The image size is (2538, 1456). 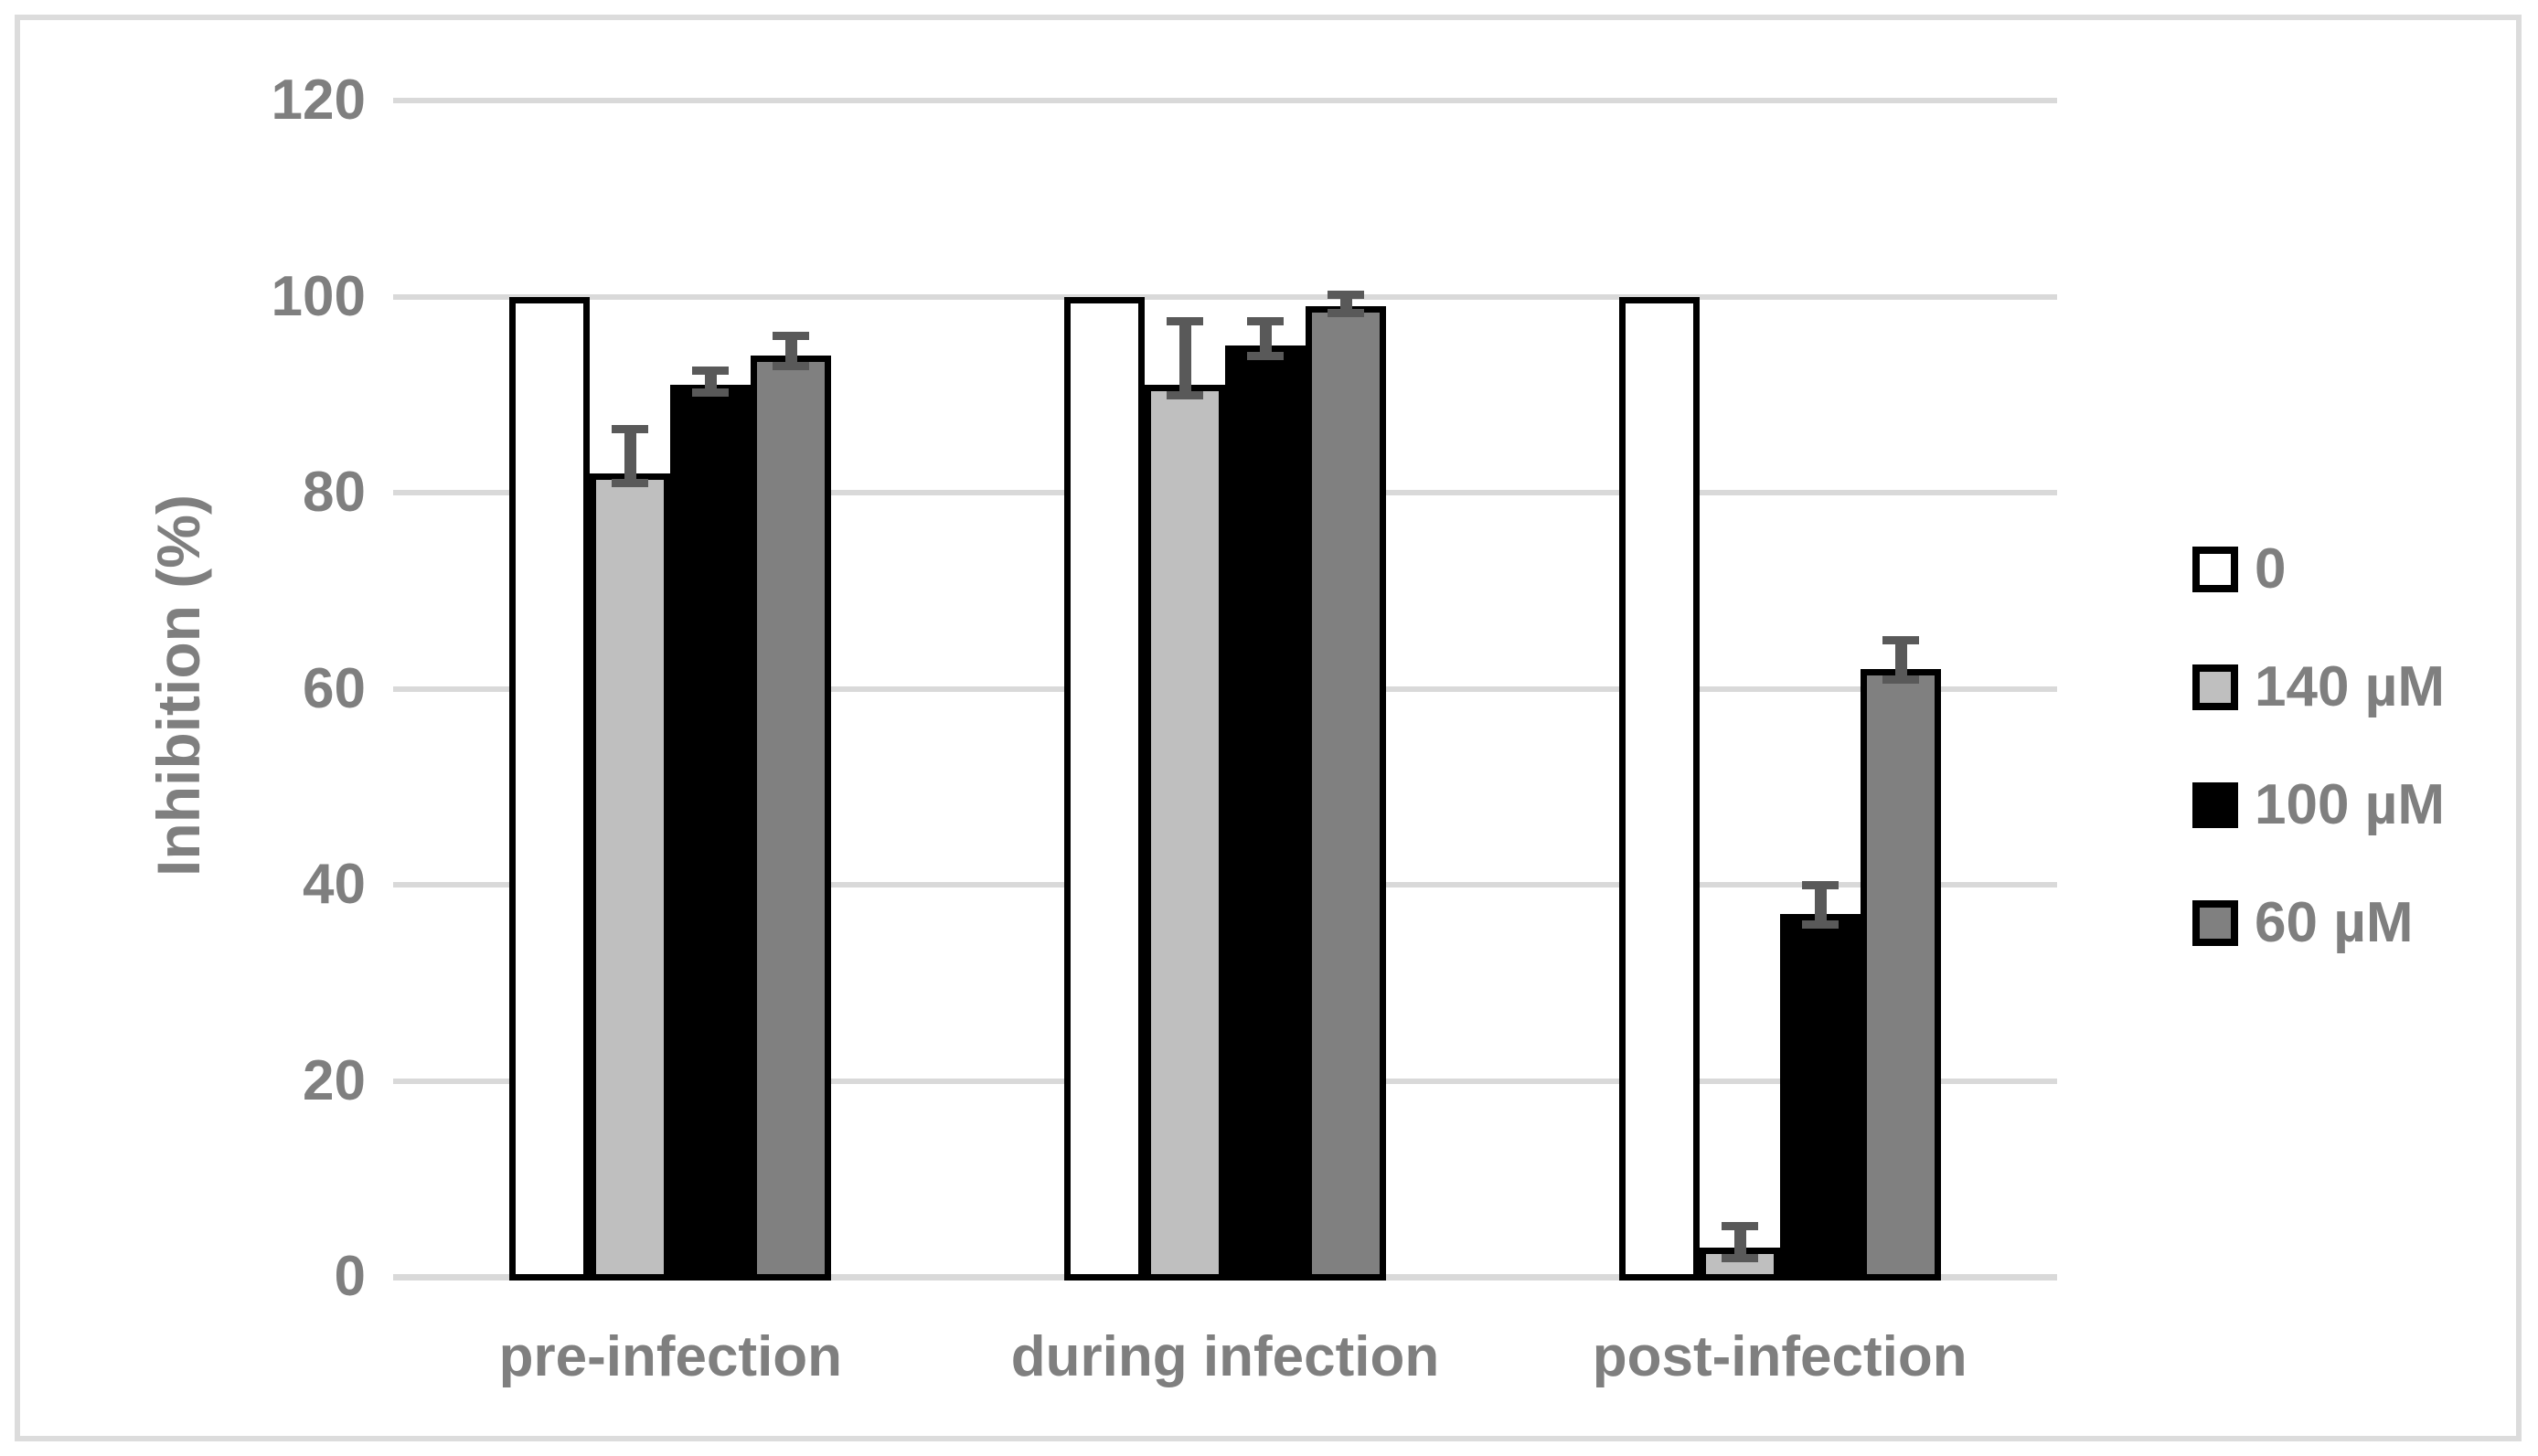 What do you see at coordinates (1820, 1098) in the screenshot?
I see `bar-100µM-post-infection` at bounding box center [1820, 1098].